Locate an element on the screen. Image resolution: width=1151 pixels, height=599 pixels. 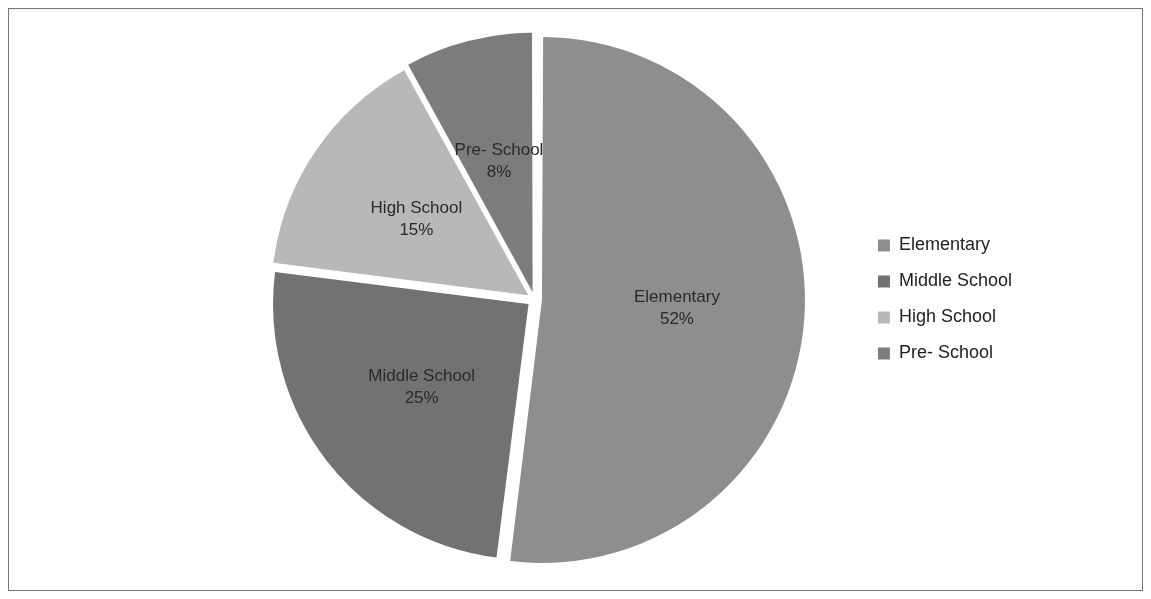
legend-label: High School is located at coordinates (947, 316).